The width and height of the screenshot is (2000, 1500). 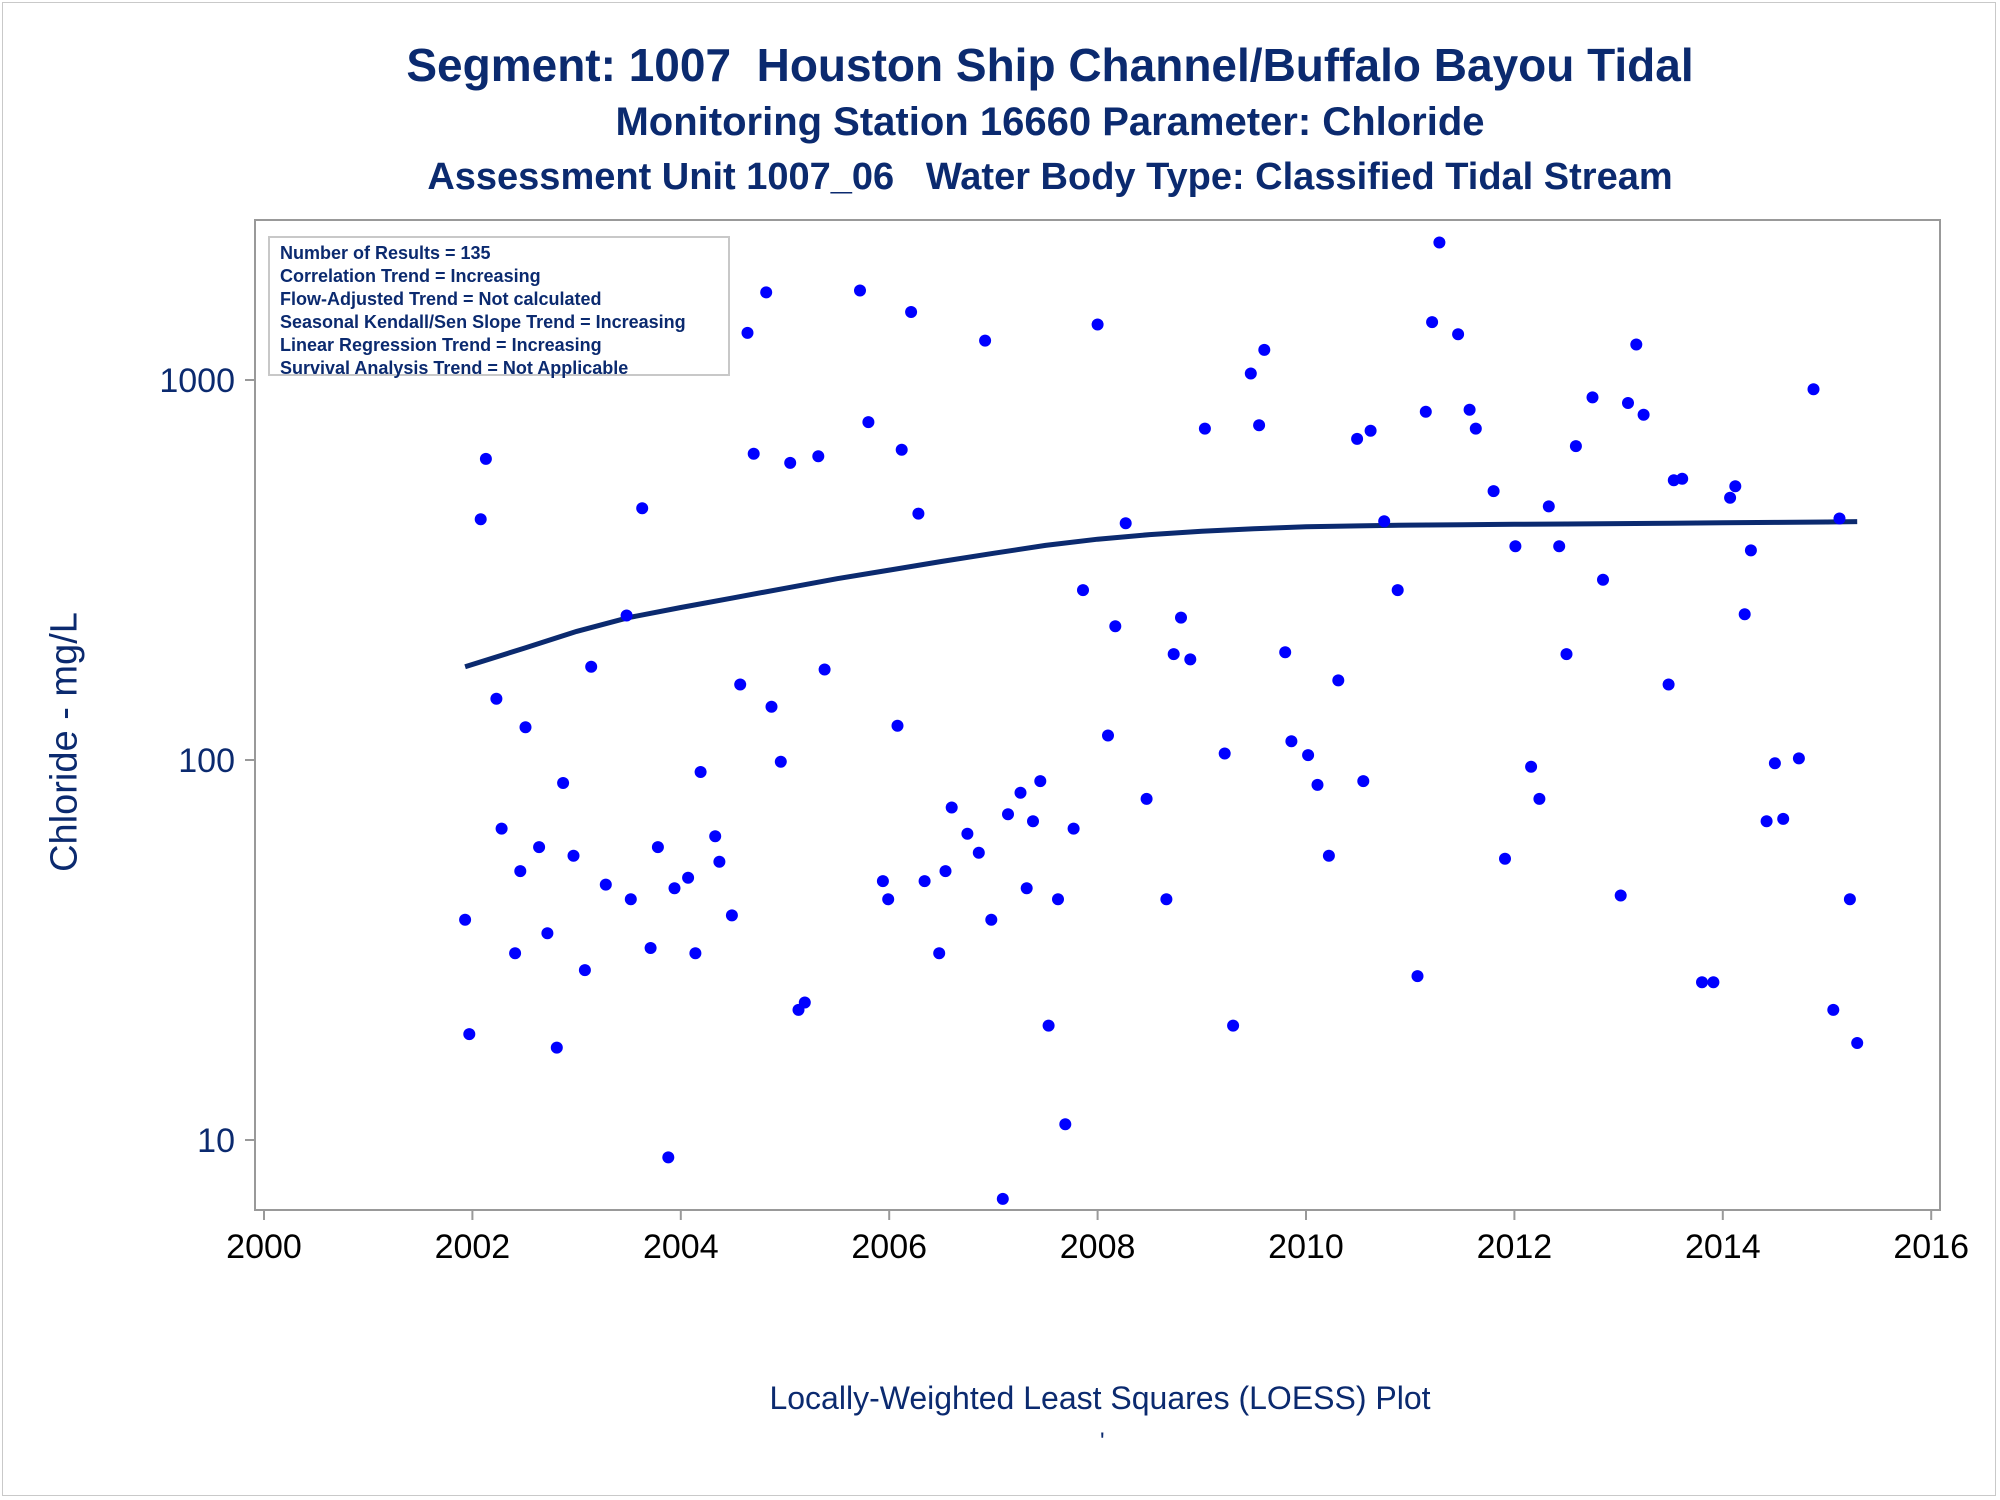 I want to click on stat-number-of-results: Number of Results = 135, so click(x=385, y=253).